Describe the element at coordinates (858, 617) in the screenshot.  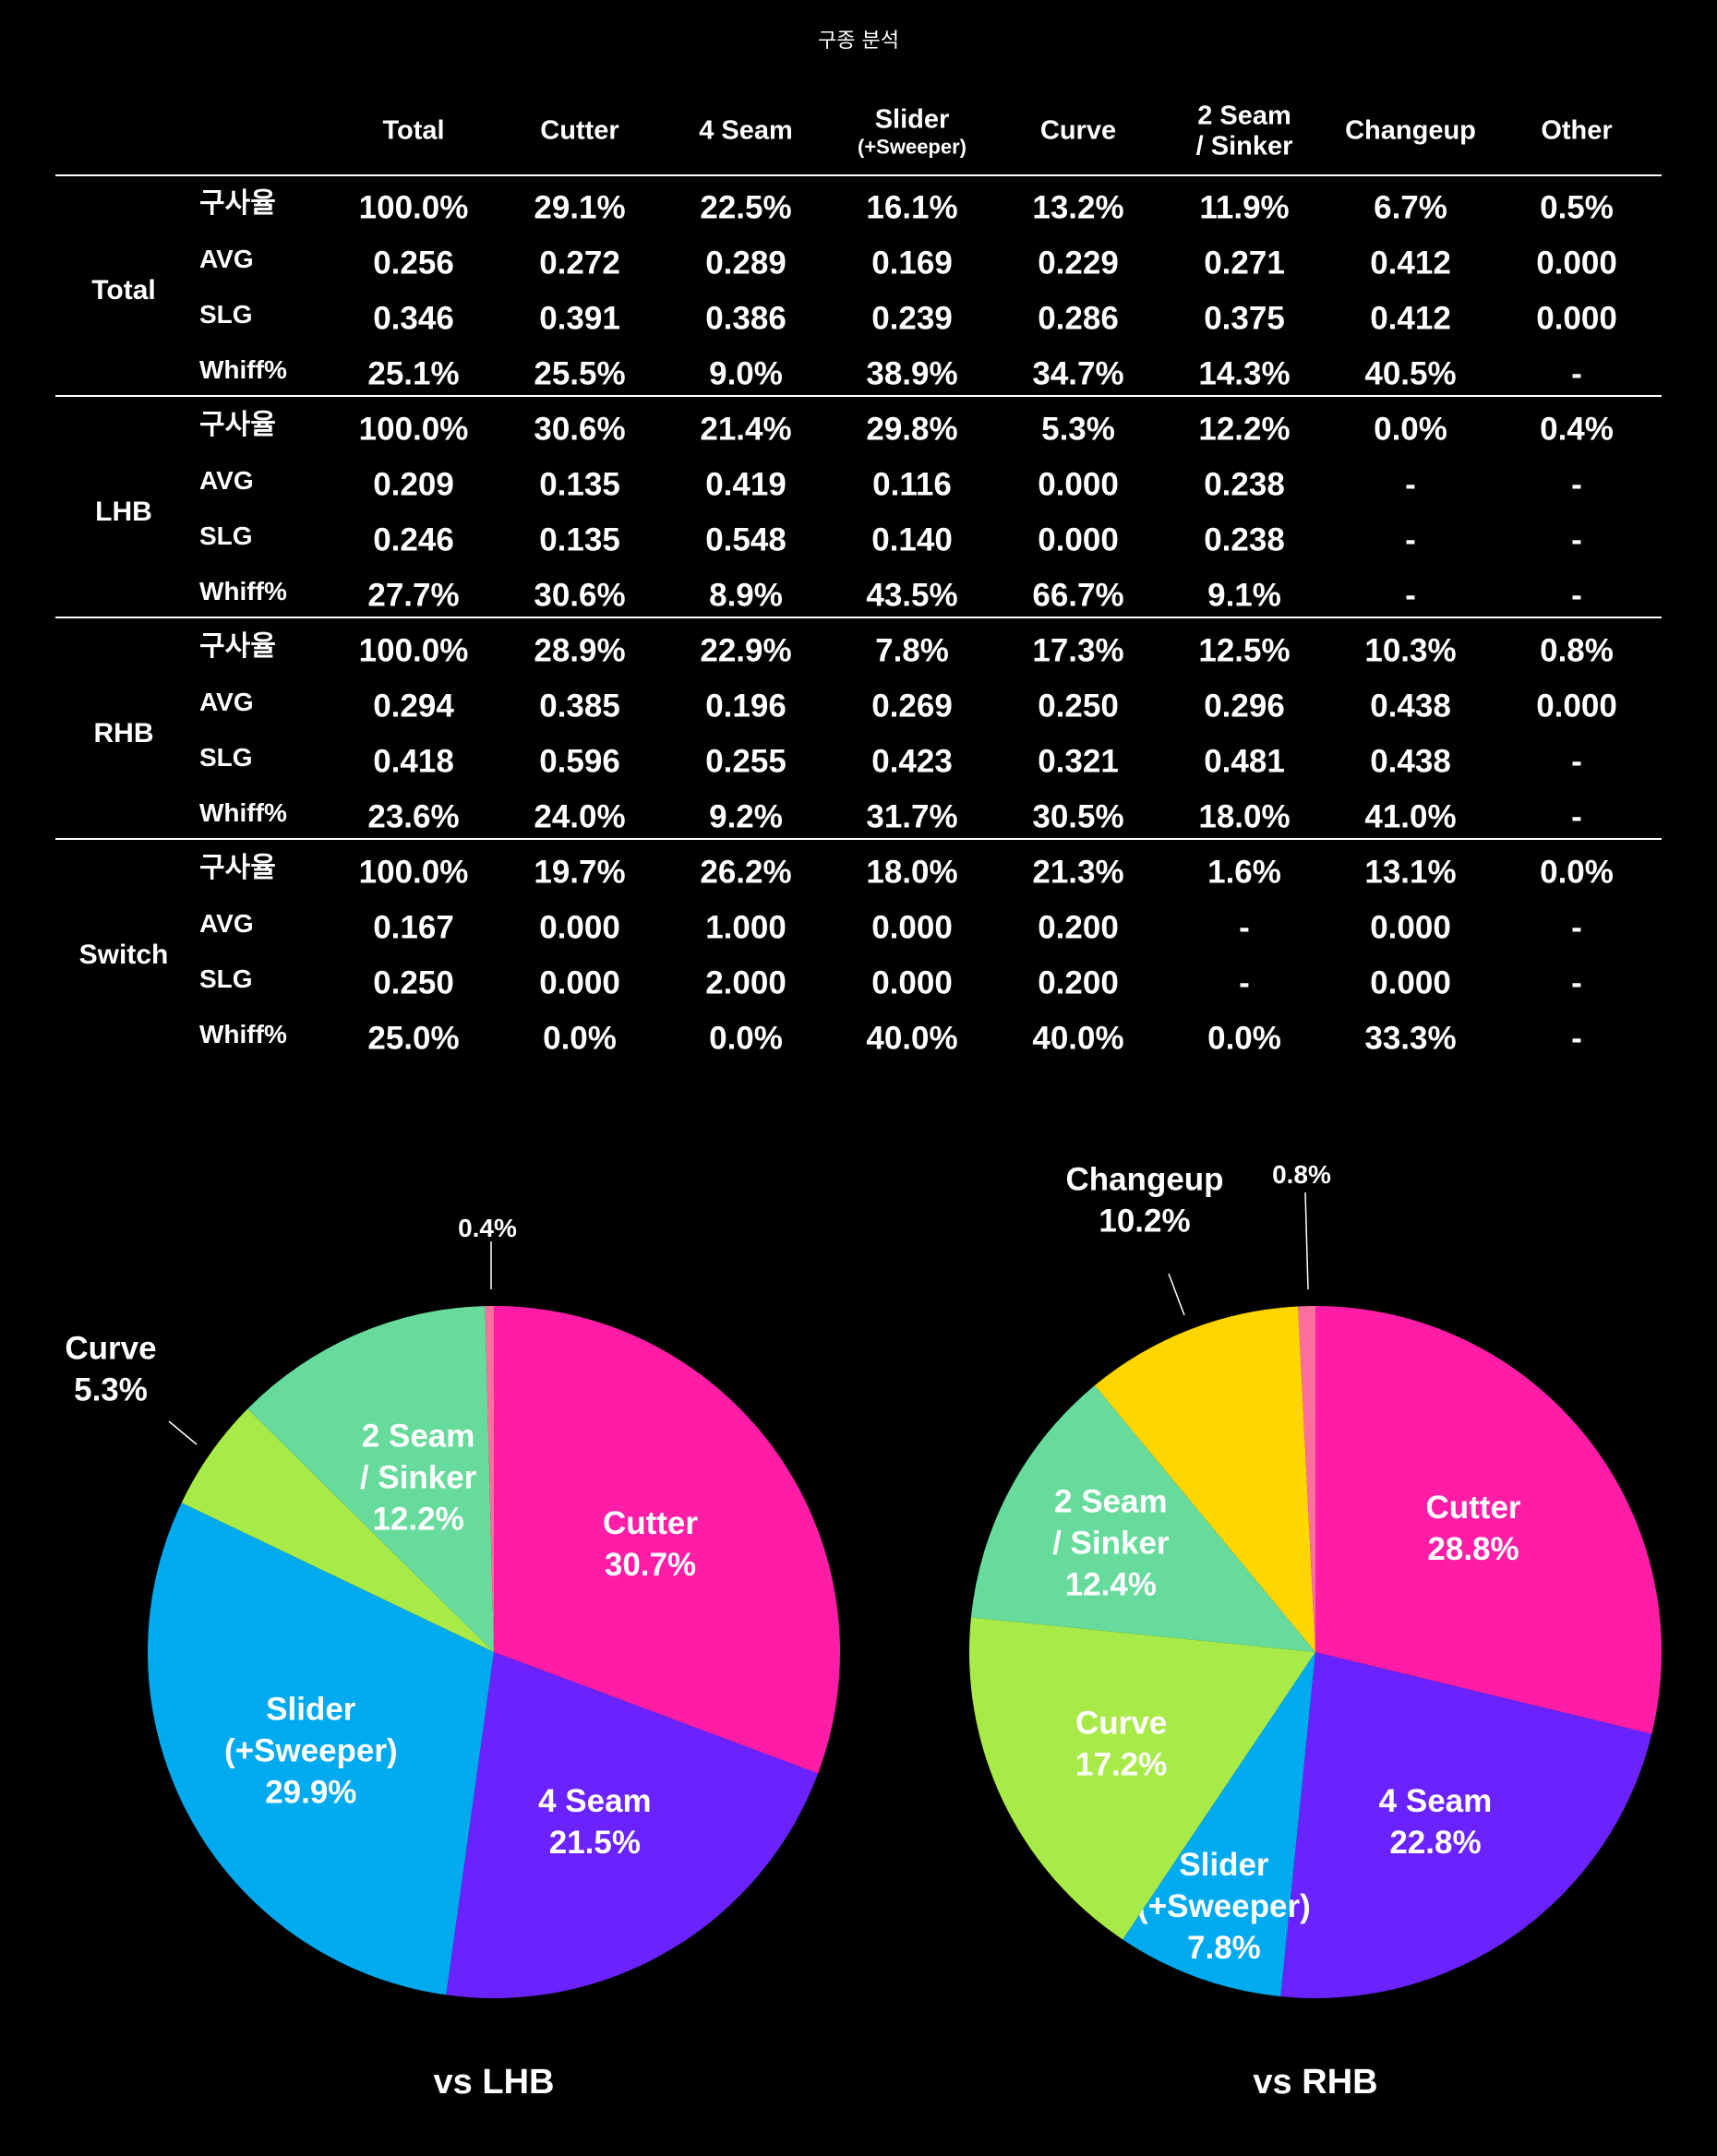
I see `group-divider` at that location.